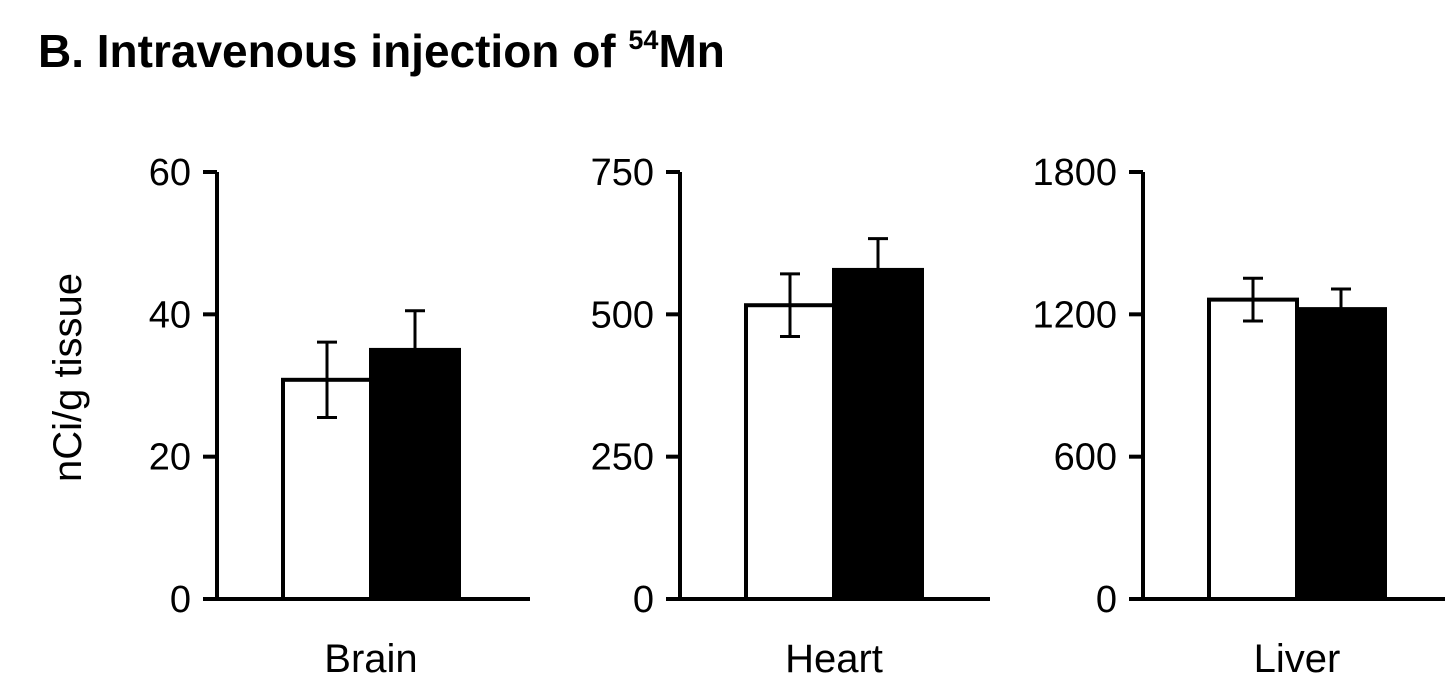 The height and width of the screenshot is (681, 1456). What do you see at coordinates (1341, 454) in the screenshot?
I see `bar-liver-filled` at bounding box center [1341, 454].